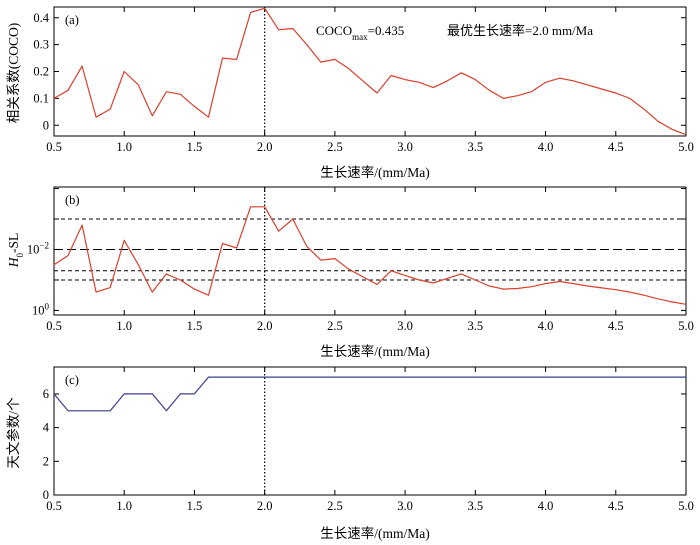 Image resolution: width=700 pixels, height=545 pixels. Describe the element at coordinates (520, 30) in the screenshot. I see `optimal-rate-annotation: 最优生长速率=2.0 mm/Ma` at that location.